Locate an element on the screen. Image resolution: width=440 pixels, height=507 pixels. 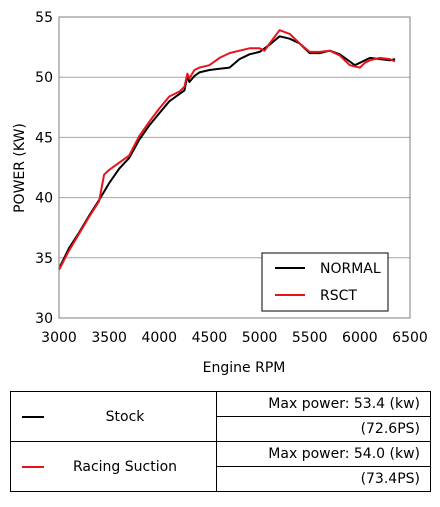
stock-max-power: Max power: 53.4 (kw) is located at coordinates (323, 404).